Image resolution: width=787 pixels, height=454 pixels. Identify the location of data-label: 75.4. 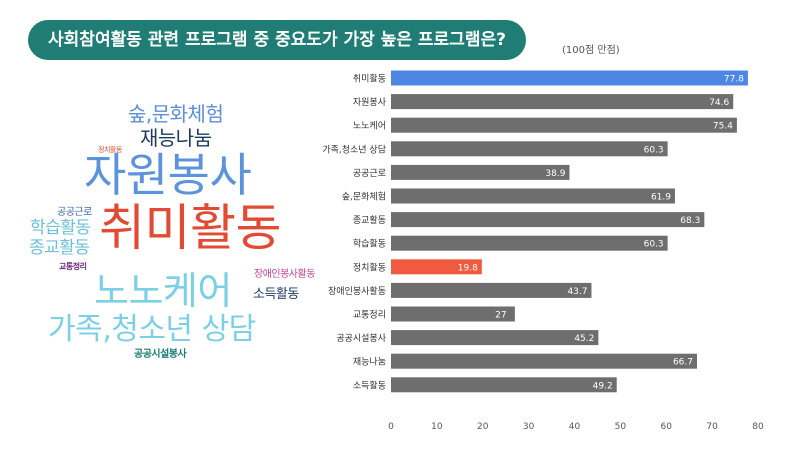
(723, 127).